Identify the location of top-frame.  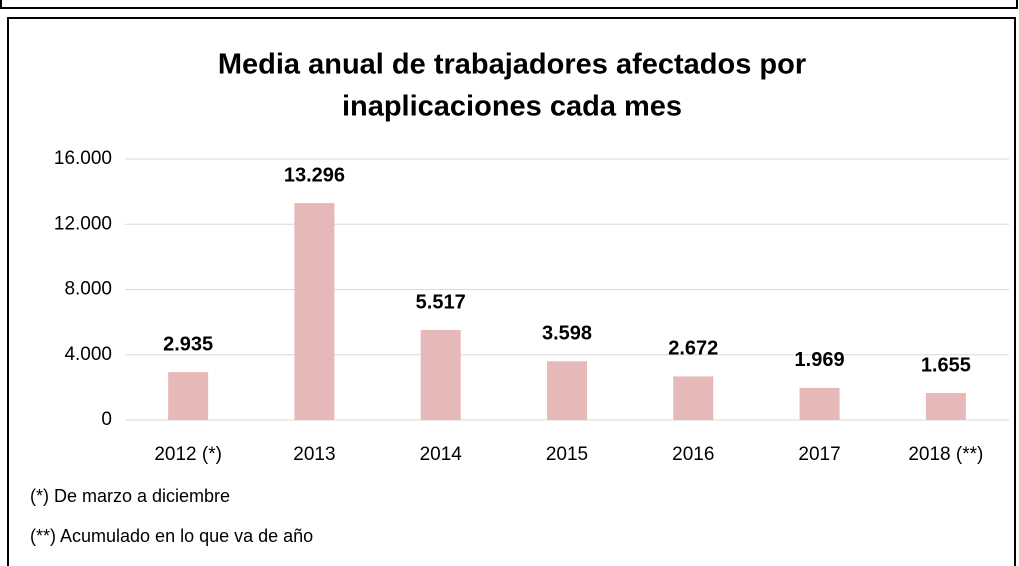
(509, 4).